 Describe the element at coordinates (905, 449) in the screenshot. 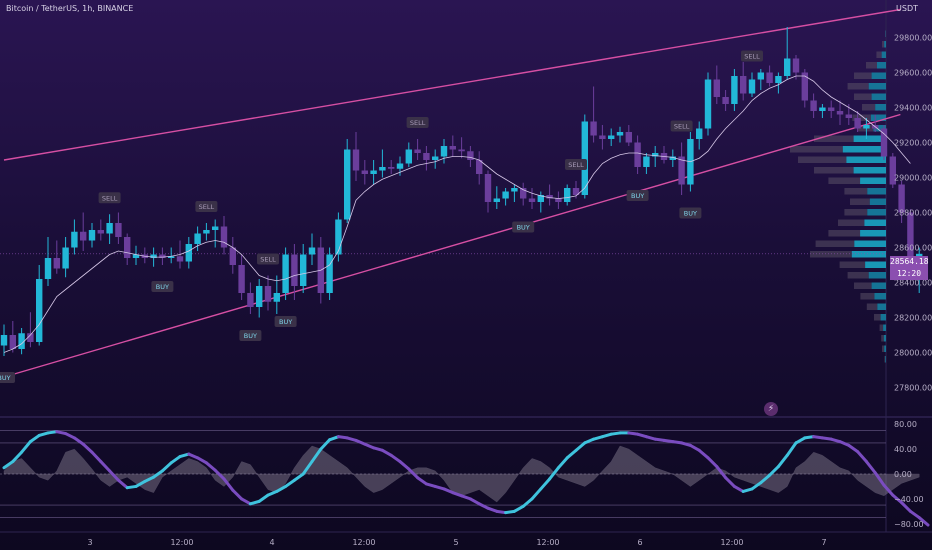

I see `oscillator-axis-tick-label: 40.00` at that location.